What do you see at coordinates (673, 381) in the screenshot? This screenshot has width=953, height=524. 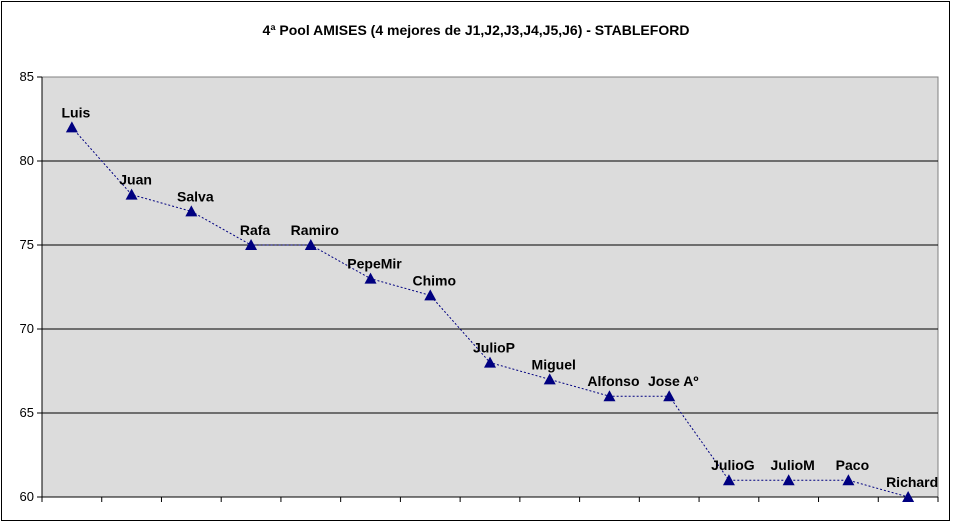 I see `data-point-label: Jose Aº` at bounding box center [673, 381].